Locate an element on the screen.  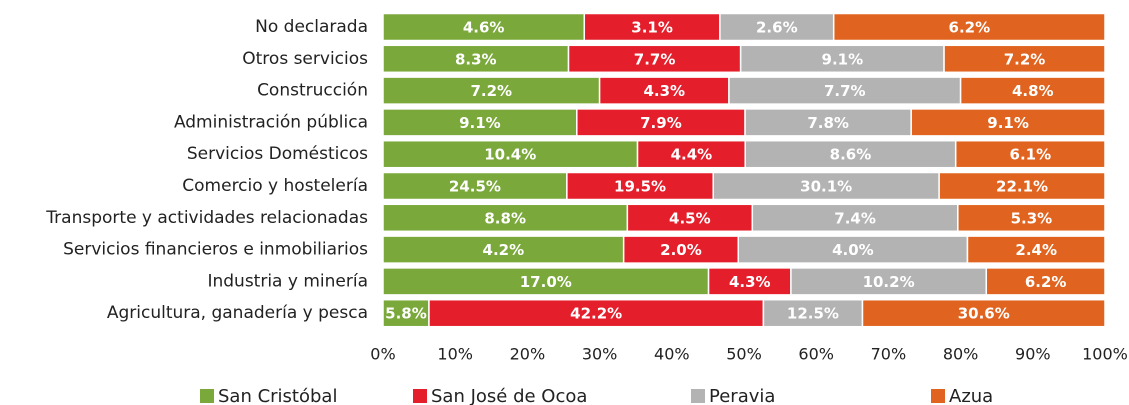
x-tick-label: 50% is located at coordinates (744, 354).